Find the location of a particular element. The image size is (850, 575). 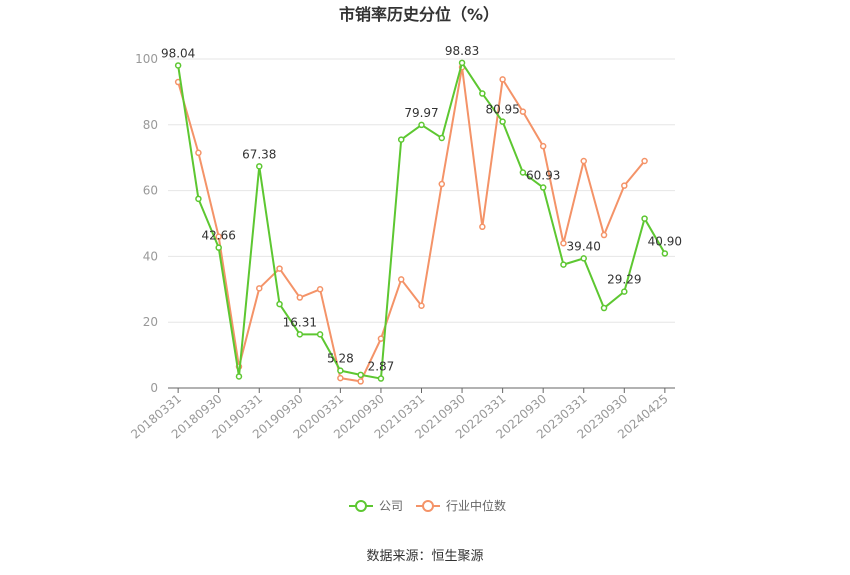

data-label: 5.28 is located at coordinates (340, 359).